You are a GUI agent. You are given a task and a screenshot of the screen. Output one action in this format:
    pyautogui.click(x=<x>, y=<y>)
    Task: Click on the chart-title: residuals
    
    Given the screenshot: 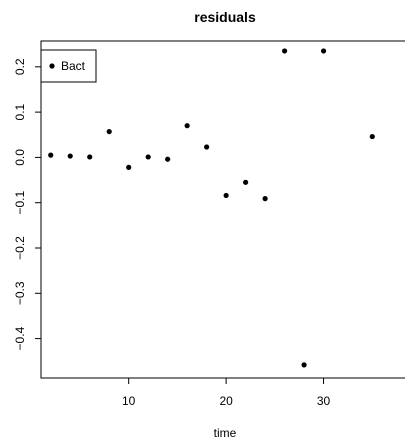 What is the action you would take?
    pyautogui.click(x=225, y=17)
    